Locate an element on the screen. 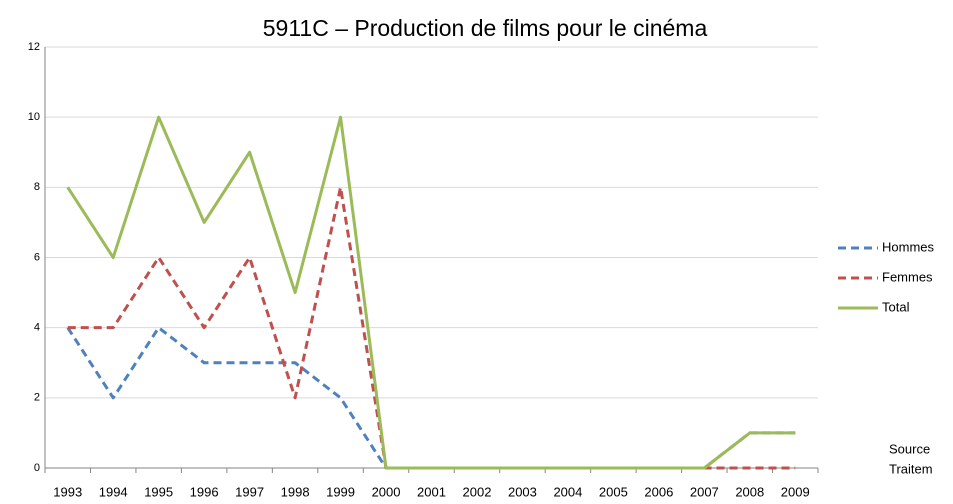 Image resolution: width=953 pixels, height=504 pixels. source-note: Source is located at coordinates (909, 448).